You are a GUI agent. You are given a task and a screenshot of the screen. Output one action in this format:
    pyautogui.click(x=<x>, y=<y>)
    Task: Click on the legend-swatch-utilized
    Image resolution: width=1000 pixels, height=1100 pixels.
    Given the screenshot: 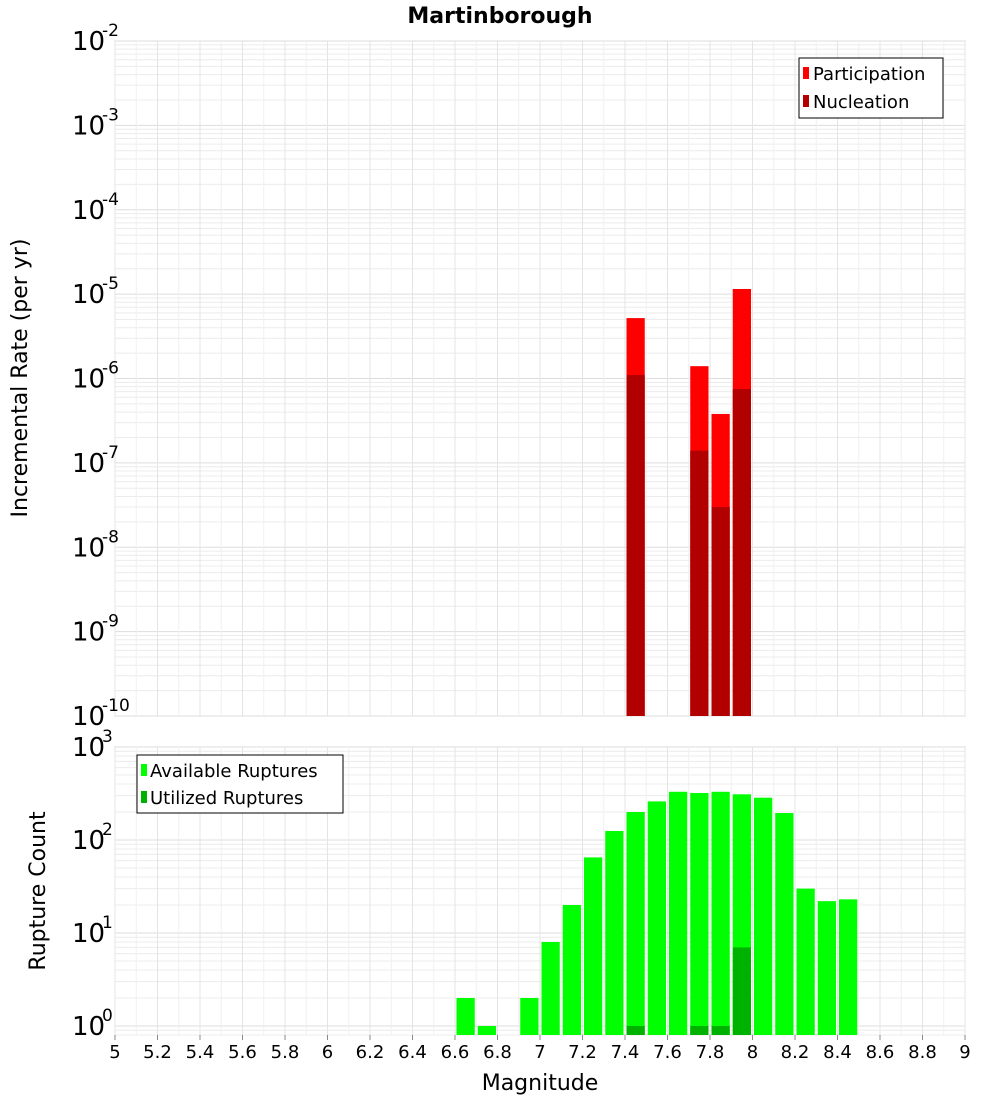 What is the action you would take?
    pyautogui.click(x=144, y=797)
    